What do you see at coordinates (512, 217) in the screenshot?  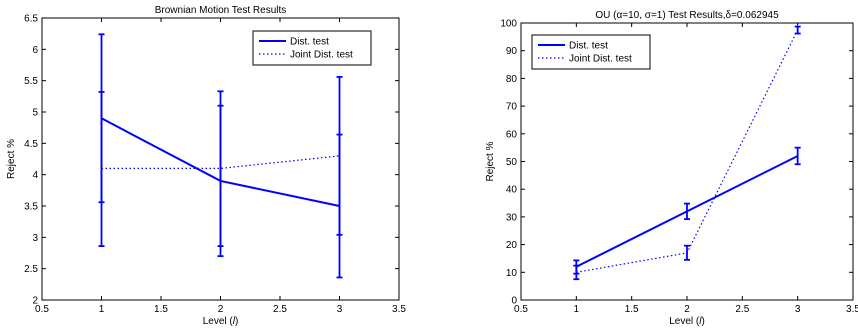 I see `y-tick-label: 30` at bounding box center [512, 217].